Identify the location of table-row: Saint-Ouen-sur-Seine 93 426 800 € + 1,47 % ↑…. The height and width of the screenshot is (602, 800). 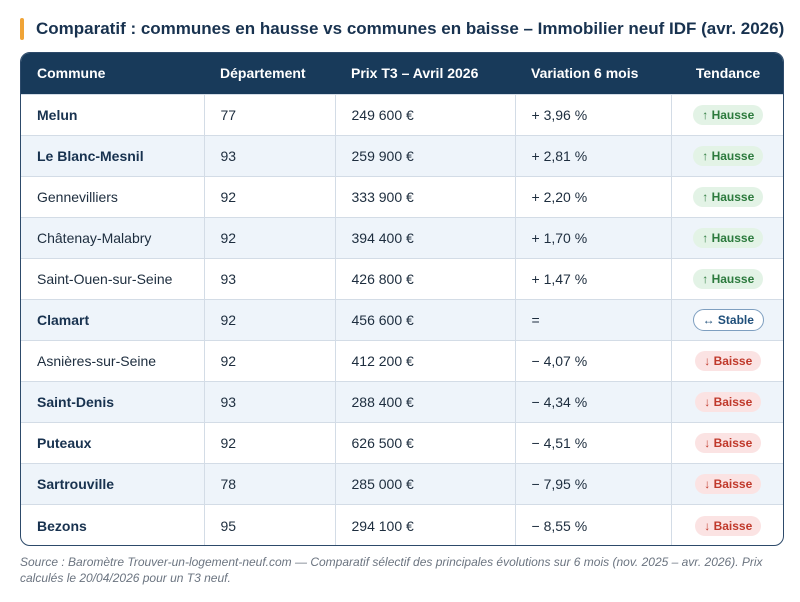
(402, 278).